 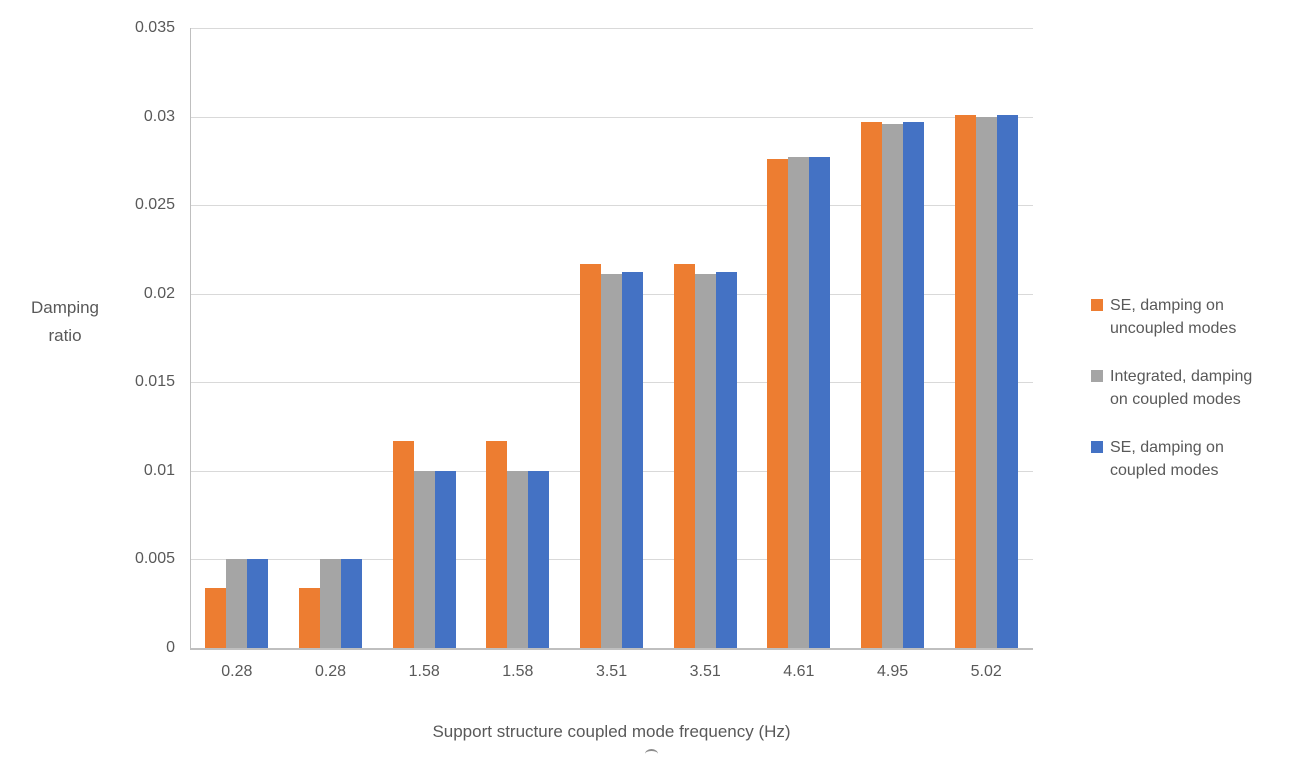 I want to click on y-axis-title: Damping ratio, so click(x=65, y=322).